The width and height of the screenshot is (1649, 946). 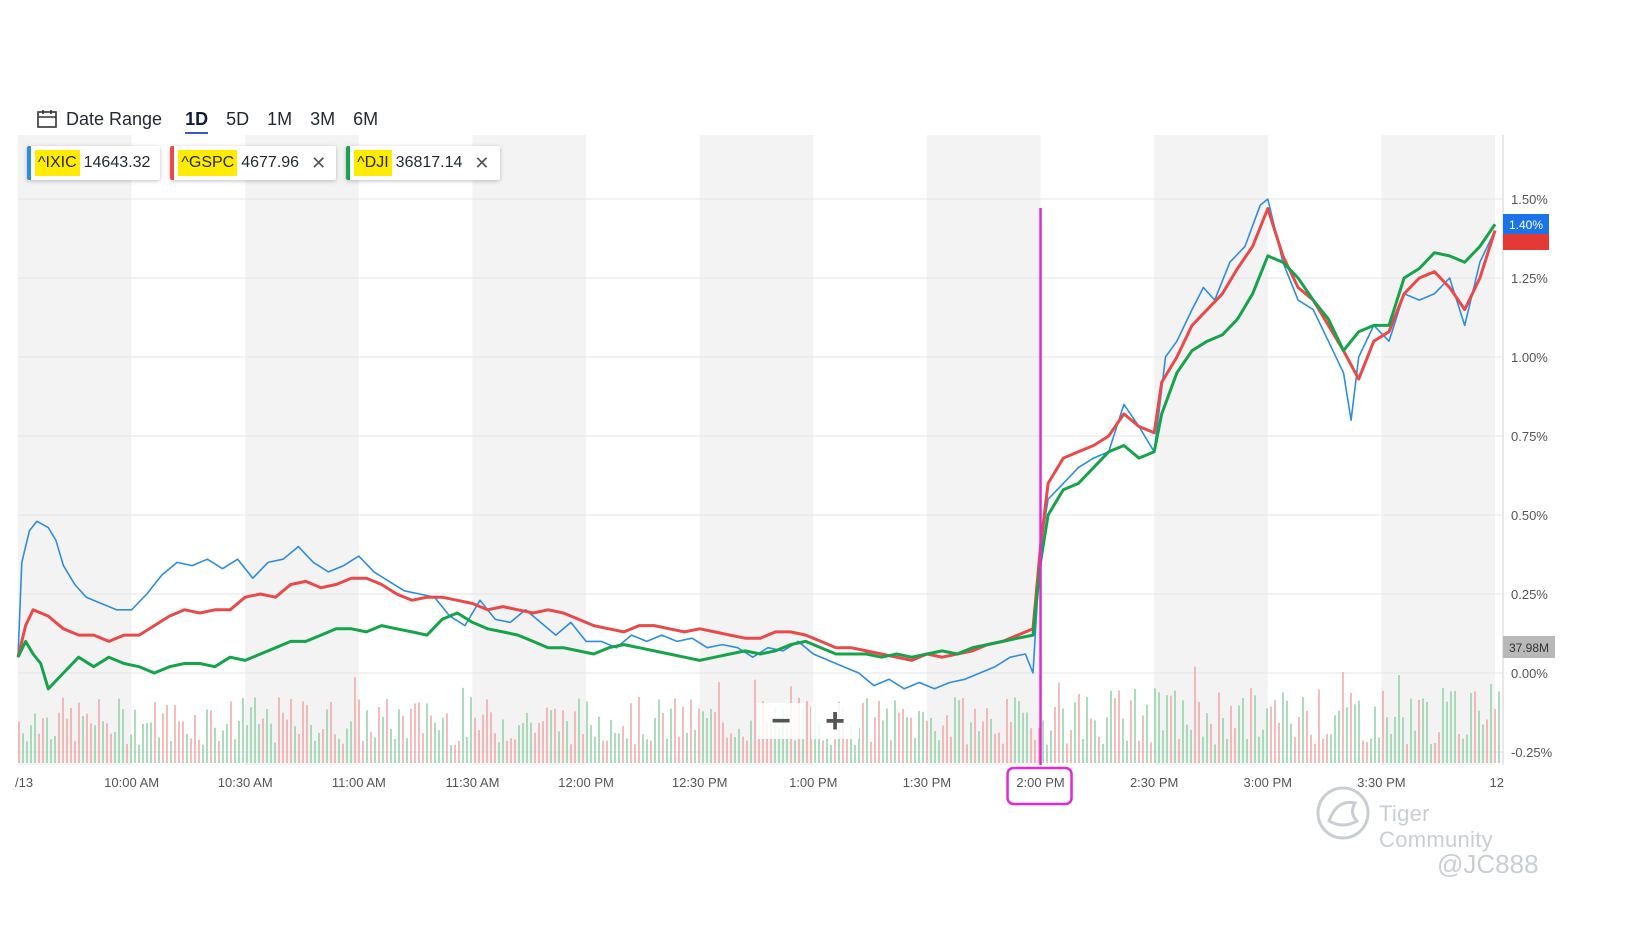 I want to click on watermark: Tiger Community @JC888, so click(x=1430, y=840).